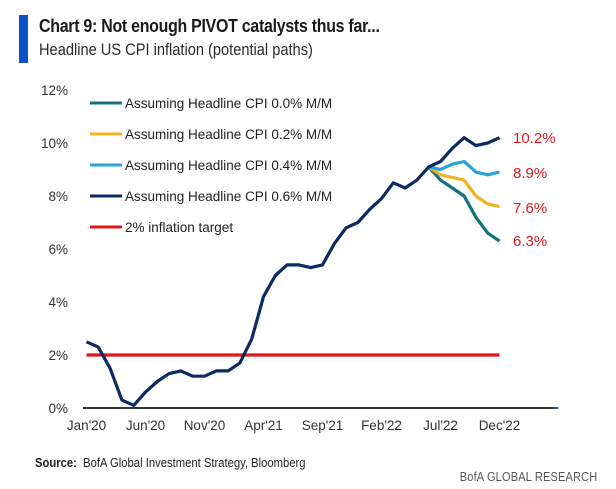 The height and width of the screenshot is (489, 616). Describe the element at coordinates (263, 425) in the screenshot. I see `x-tick-label: Apr'21` at that location.